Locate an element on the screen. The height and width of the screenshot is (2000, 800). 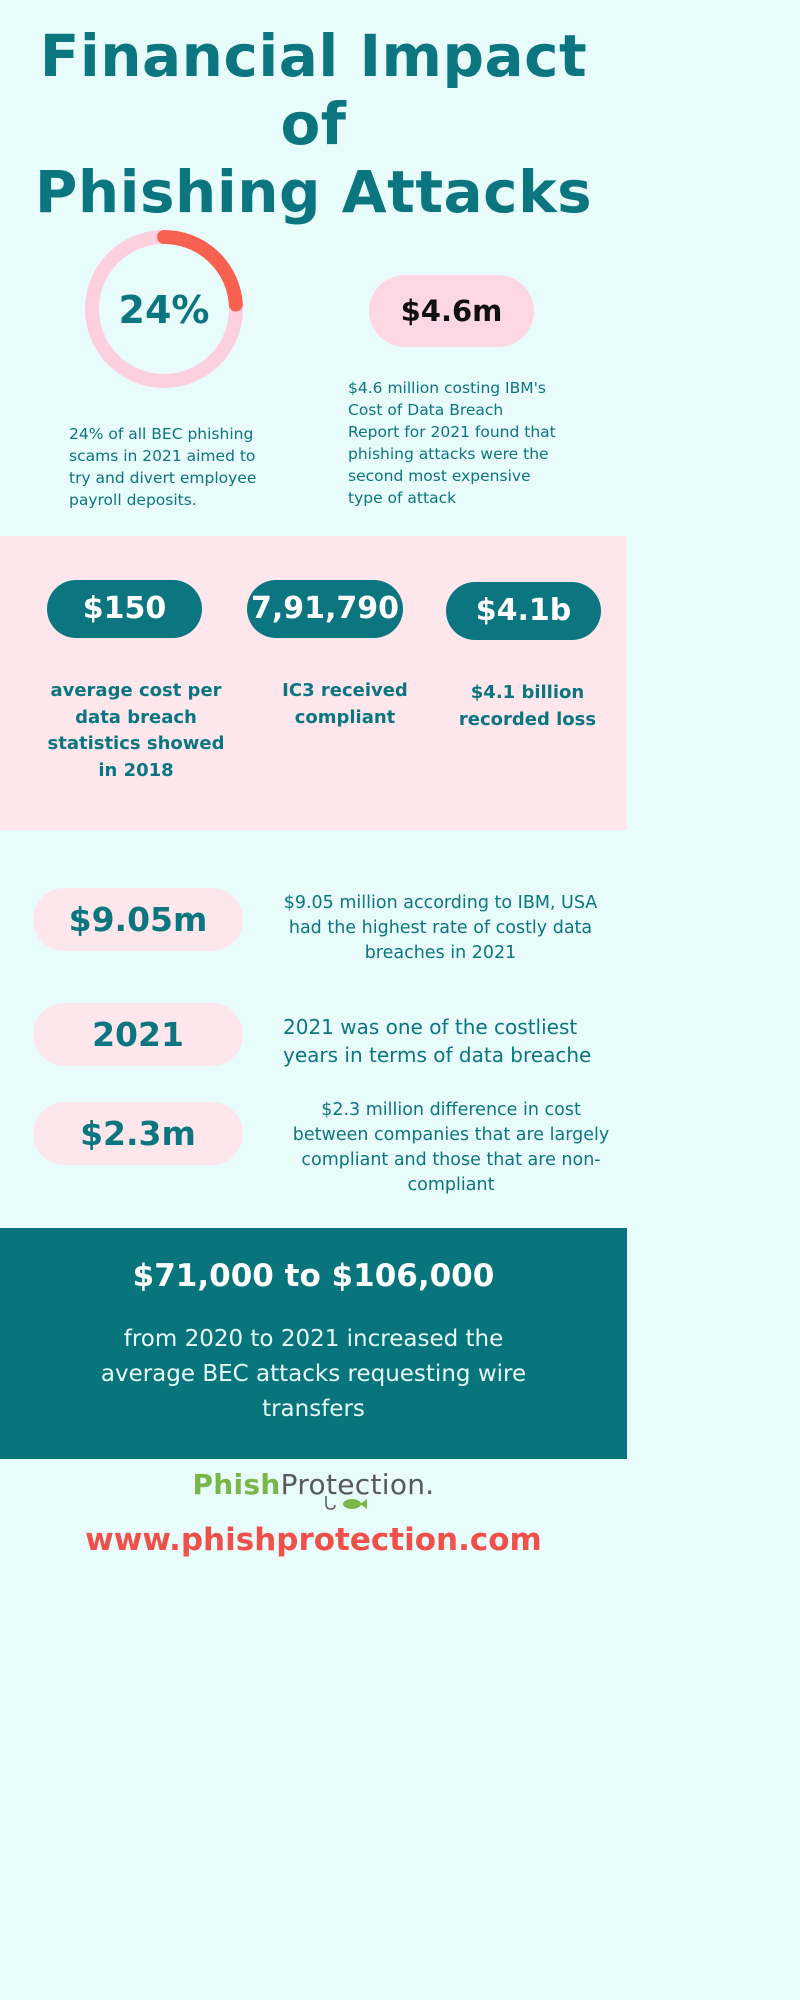
loss-description: $4.1 billion recorded loss is located at coordinates (527, 706).